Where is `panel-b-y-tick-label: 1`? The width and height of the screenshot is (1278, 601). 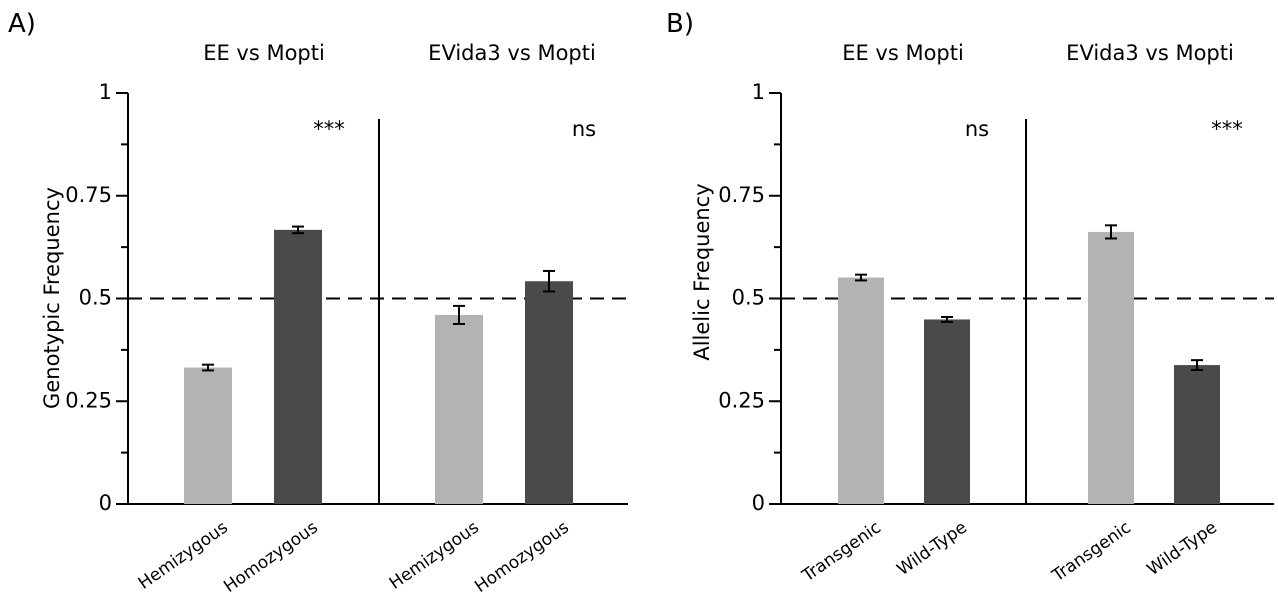 panel-b-y-tick-label: 1 is located at coordinates (758, 92).